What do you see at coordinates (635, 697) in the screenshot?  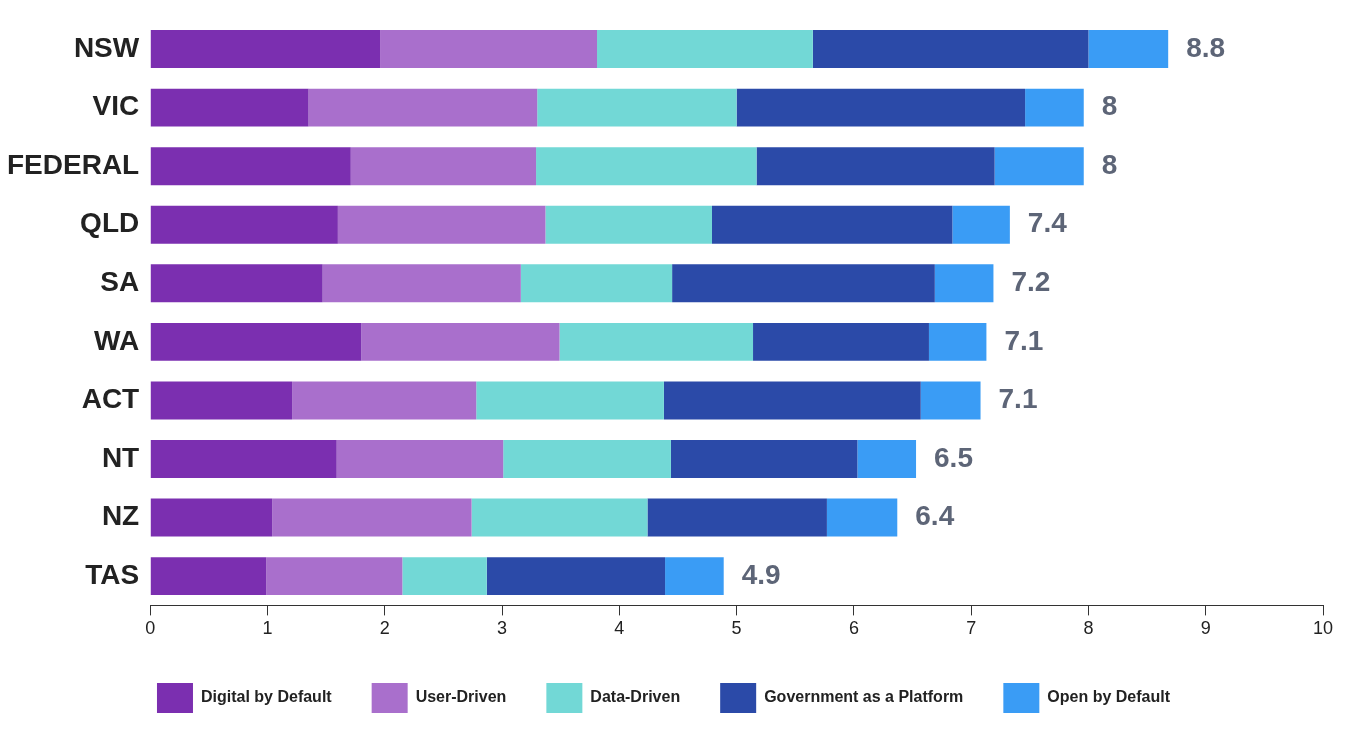 I see `legend-label: Data-Driven` at bounding box center [635, 697].